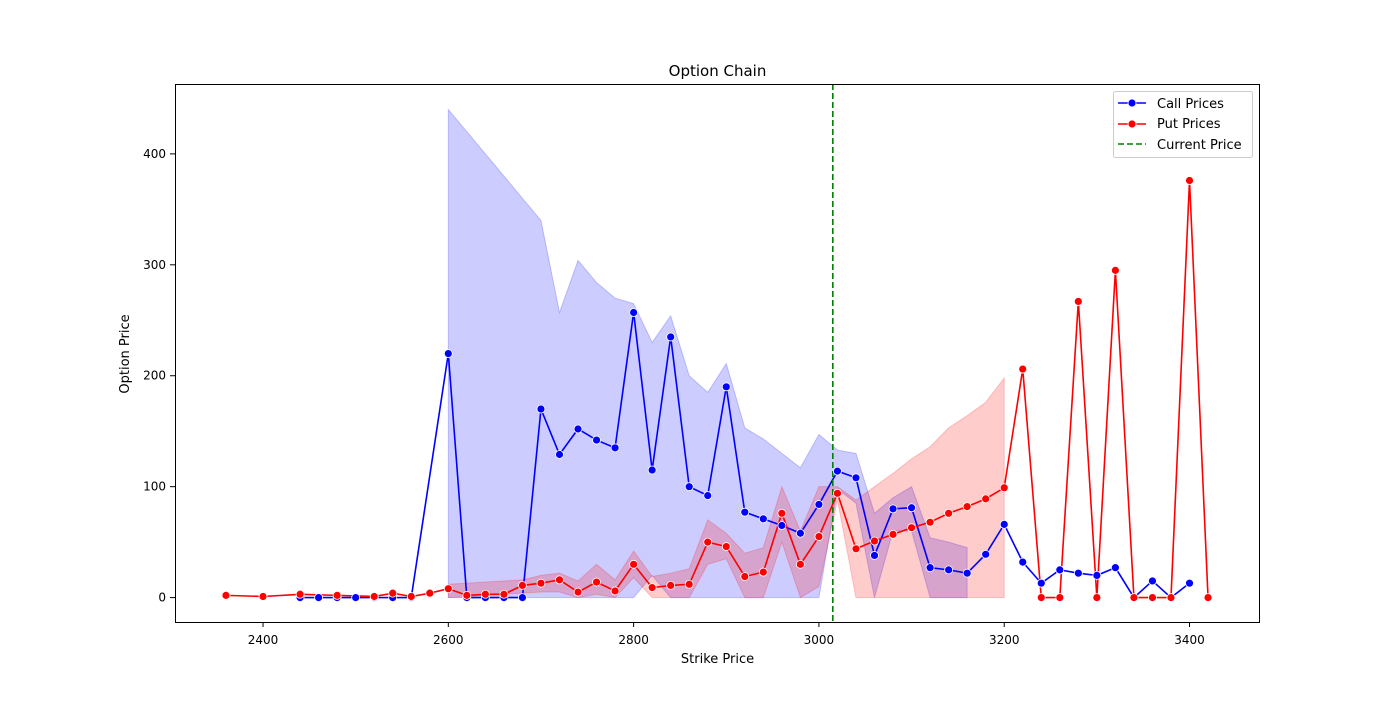  I want to click on y-axis-label: Option Price, so click(125, 353).